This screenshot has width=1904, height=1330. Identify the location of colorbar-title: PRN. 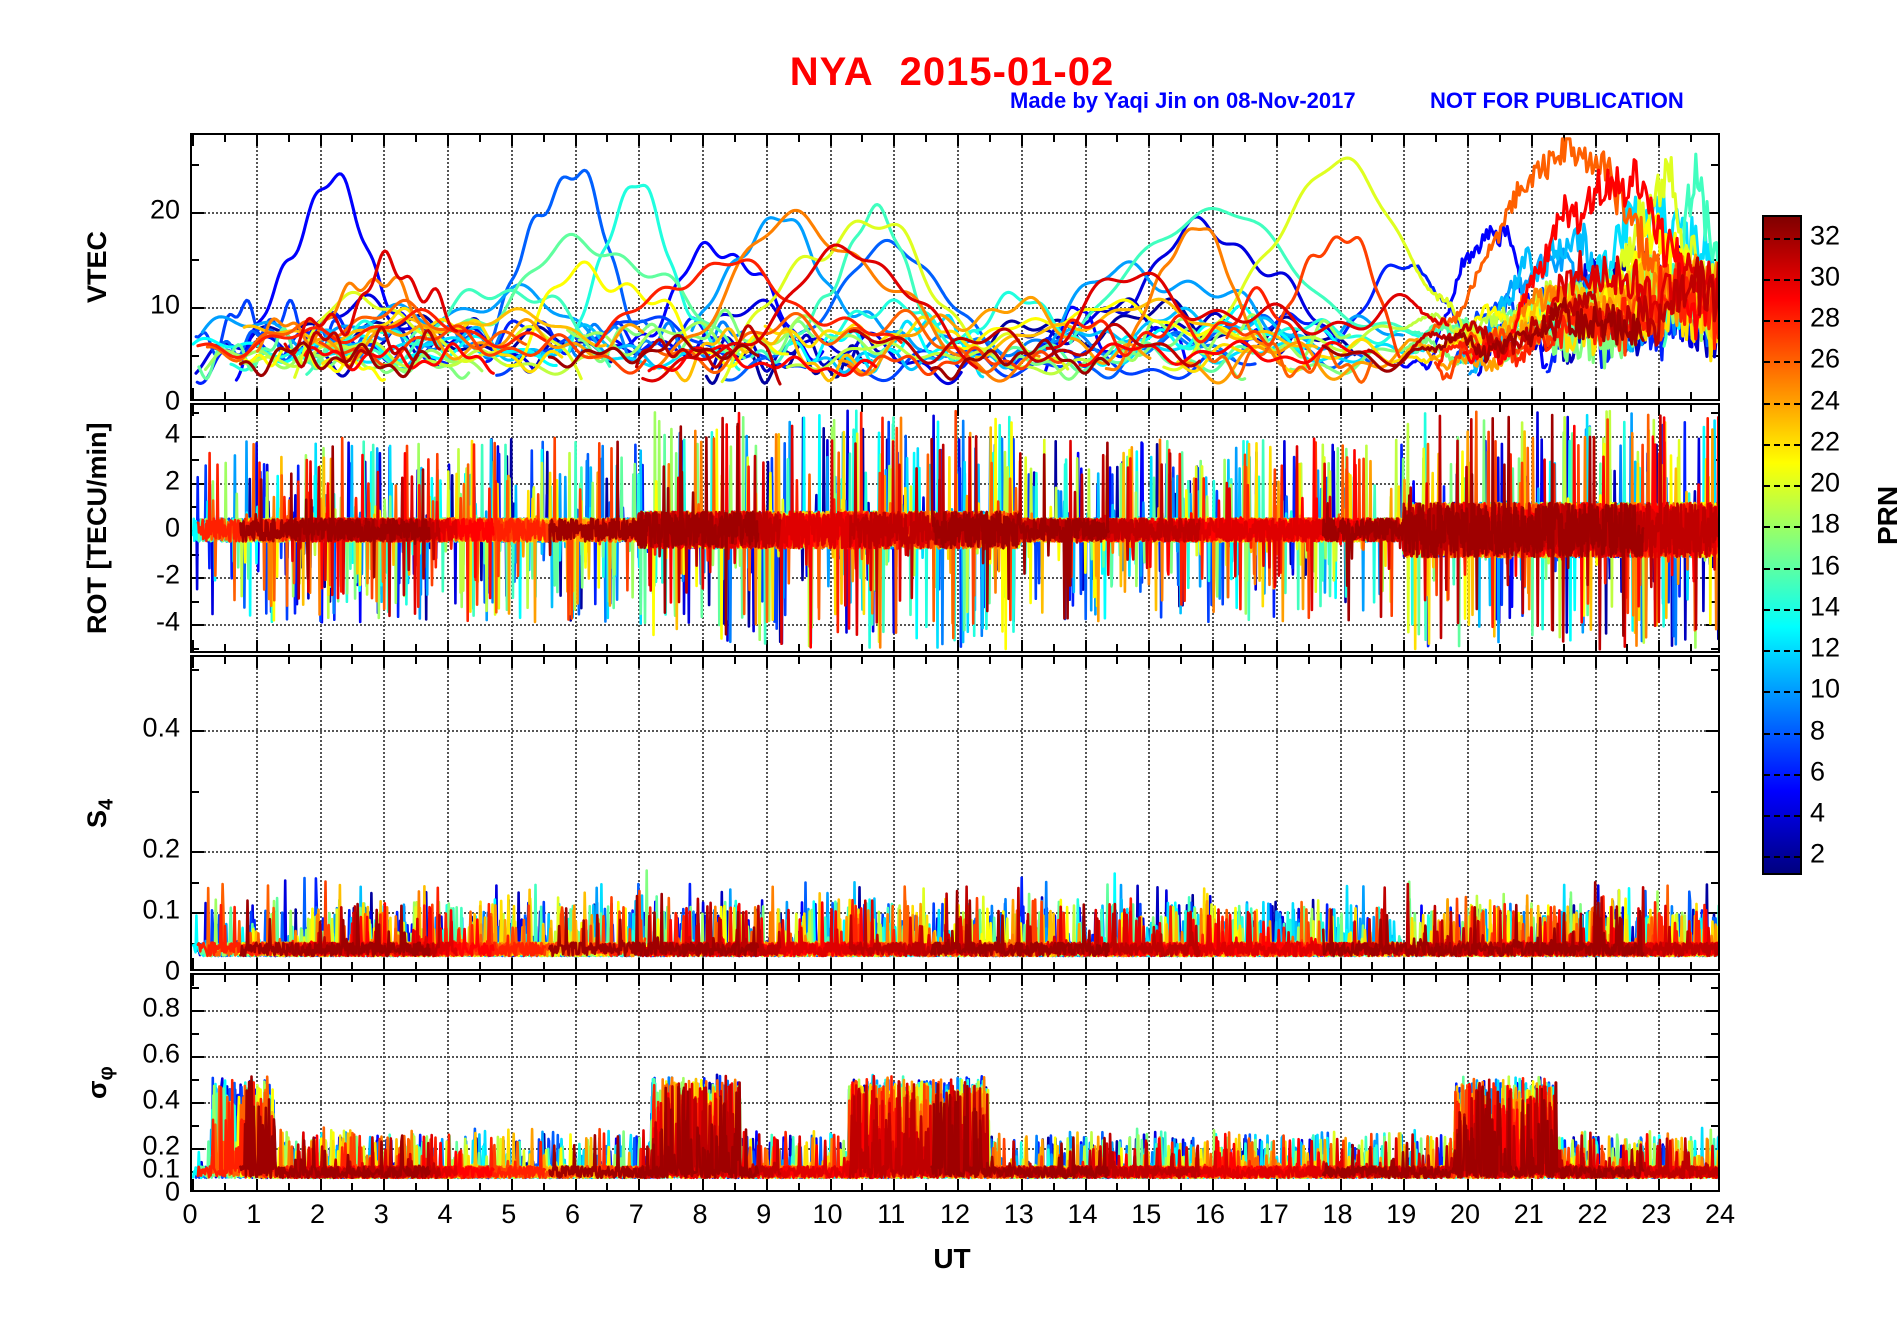
(1887, 515).